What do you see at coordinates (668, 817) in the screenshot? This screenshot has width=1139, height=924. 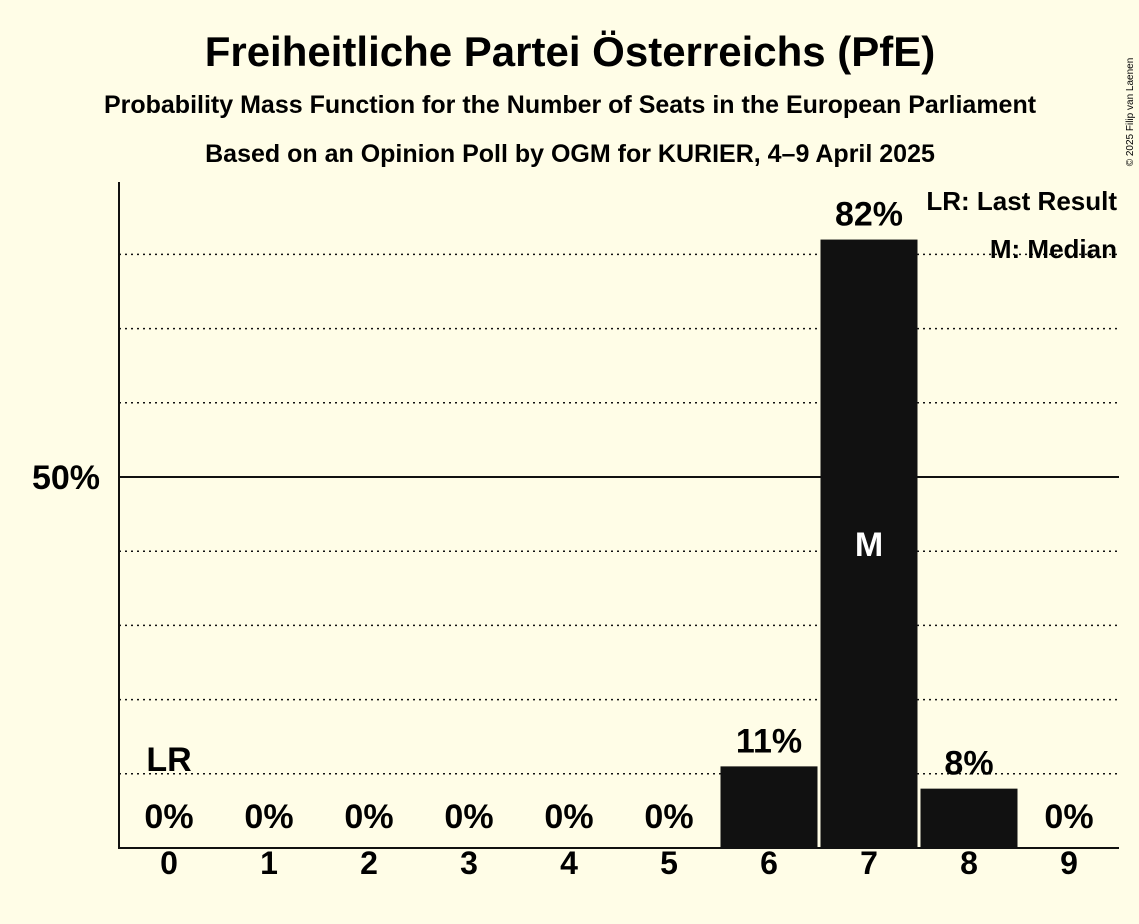 I see `value-label-seat-5: 0%` at bounding box center [668, 817].